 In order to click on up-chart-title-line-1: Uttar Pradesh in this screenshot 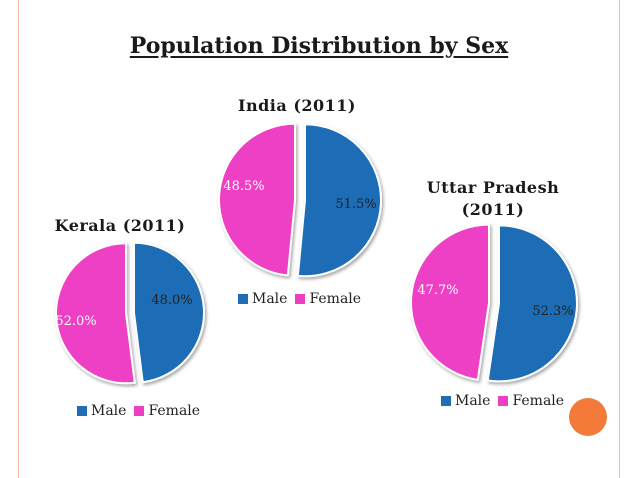, I will do `click(493, 187)`.